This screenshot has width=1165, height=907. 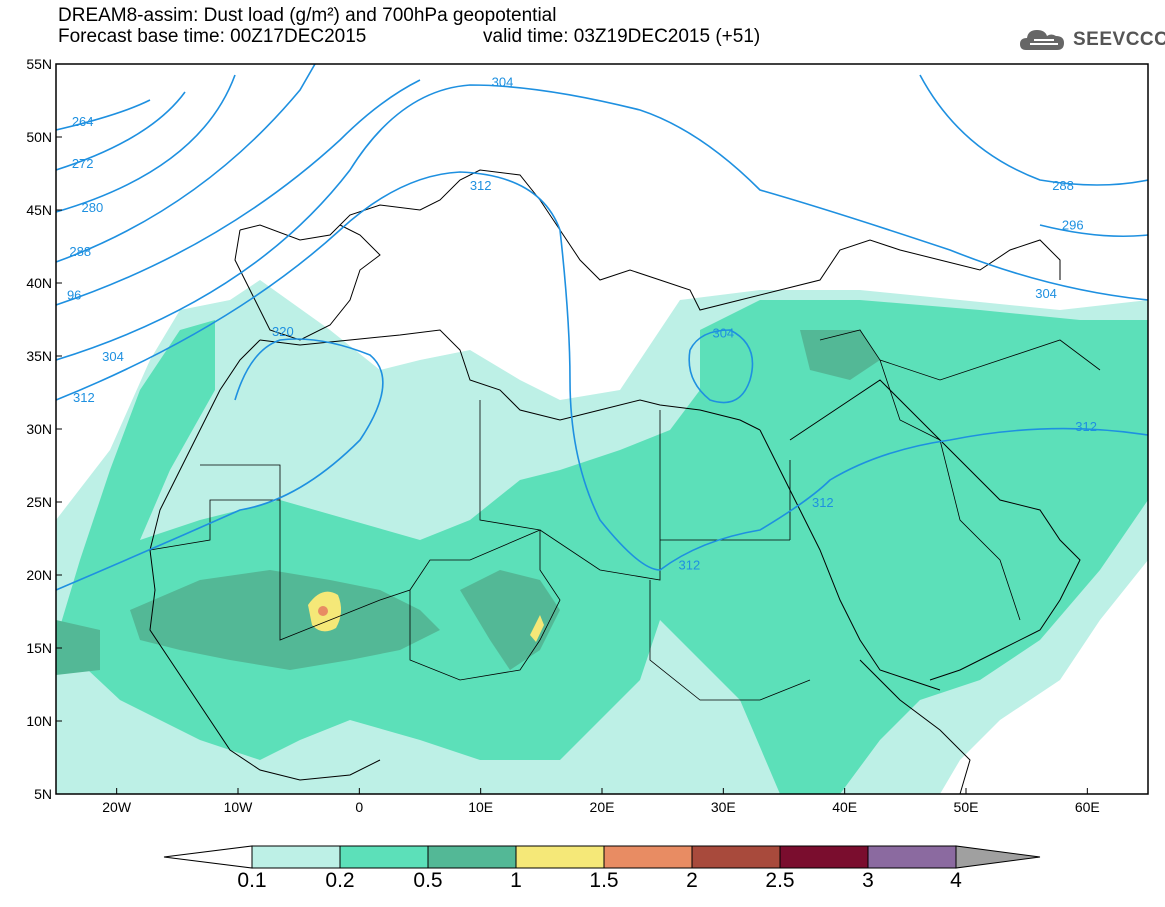 What do you see at coordinates (39, 64) in the screenshot?
I see `lat-tick-label: 55N` at bounding box center [39, 64].